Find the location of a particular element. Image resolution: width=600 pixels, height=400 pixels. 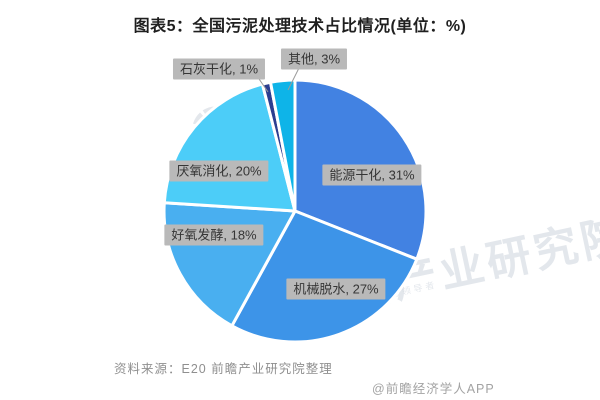

slice-callout-2: 好氧发酵, 18% is located at coordinates (214, 235).